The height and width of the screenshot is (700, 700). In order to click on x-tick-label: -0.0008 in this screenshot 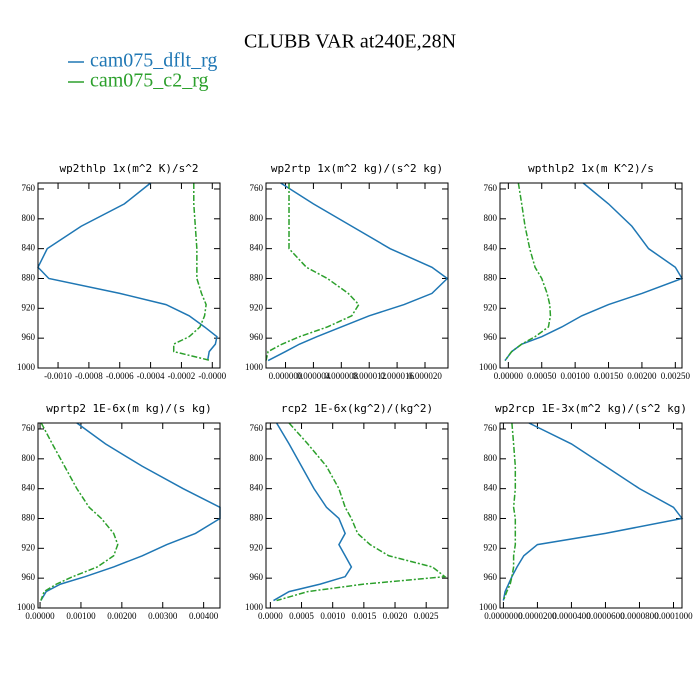, I will do `click(89, 376)`.